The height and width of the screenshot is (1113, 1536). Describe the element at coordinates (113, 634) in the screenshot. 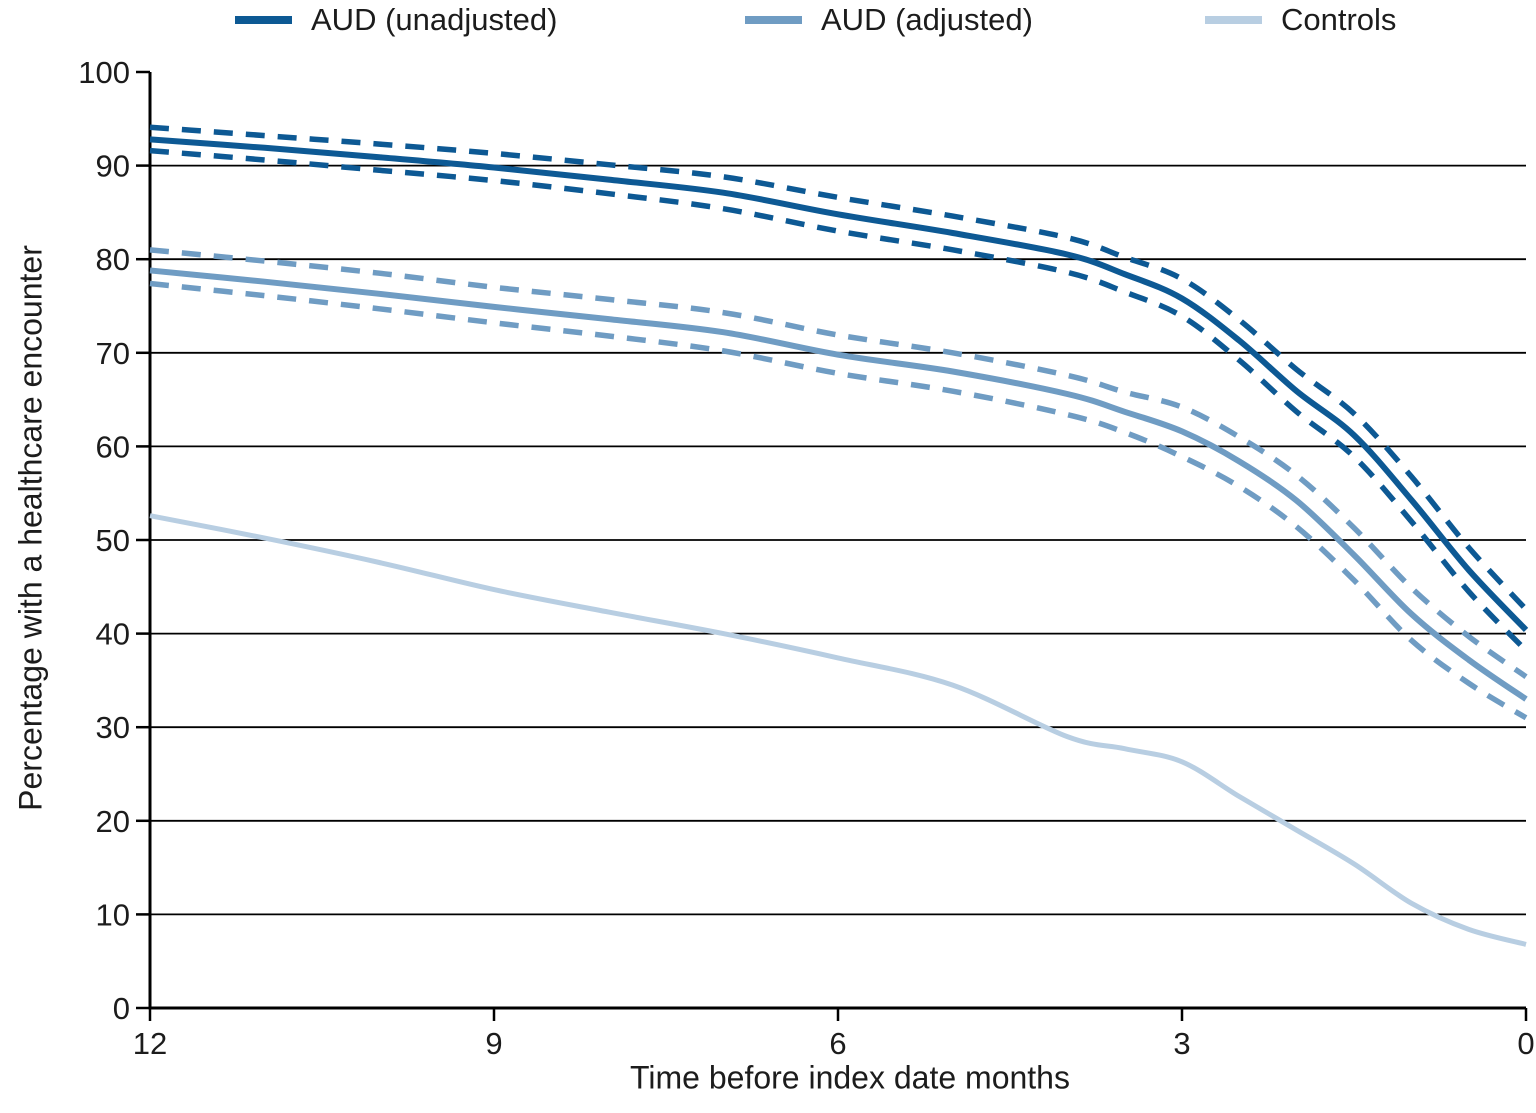

I see `y-tick-label: 40` at that location.